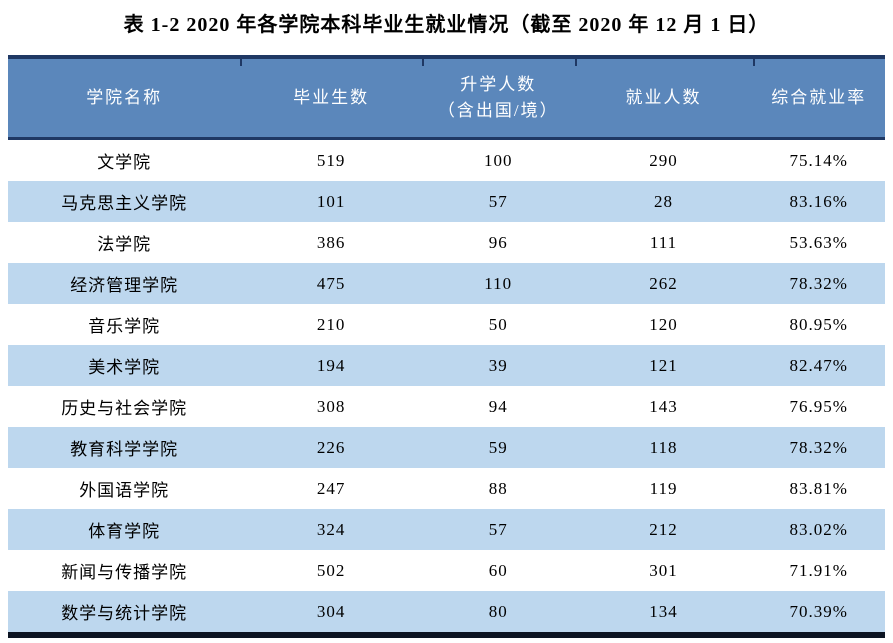 The width and height of the screenshot is (893, 643). Describe the element at coordinates (331, 324) in the screenshot. I see `graduates-count-cell: 210` at that location.